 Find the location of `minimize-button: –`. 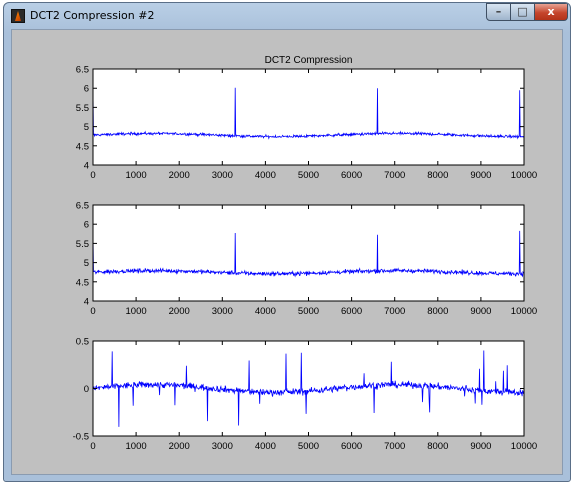

minimize-button: – is located at coordinates (498, 12).